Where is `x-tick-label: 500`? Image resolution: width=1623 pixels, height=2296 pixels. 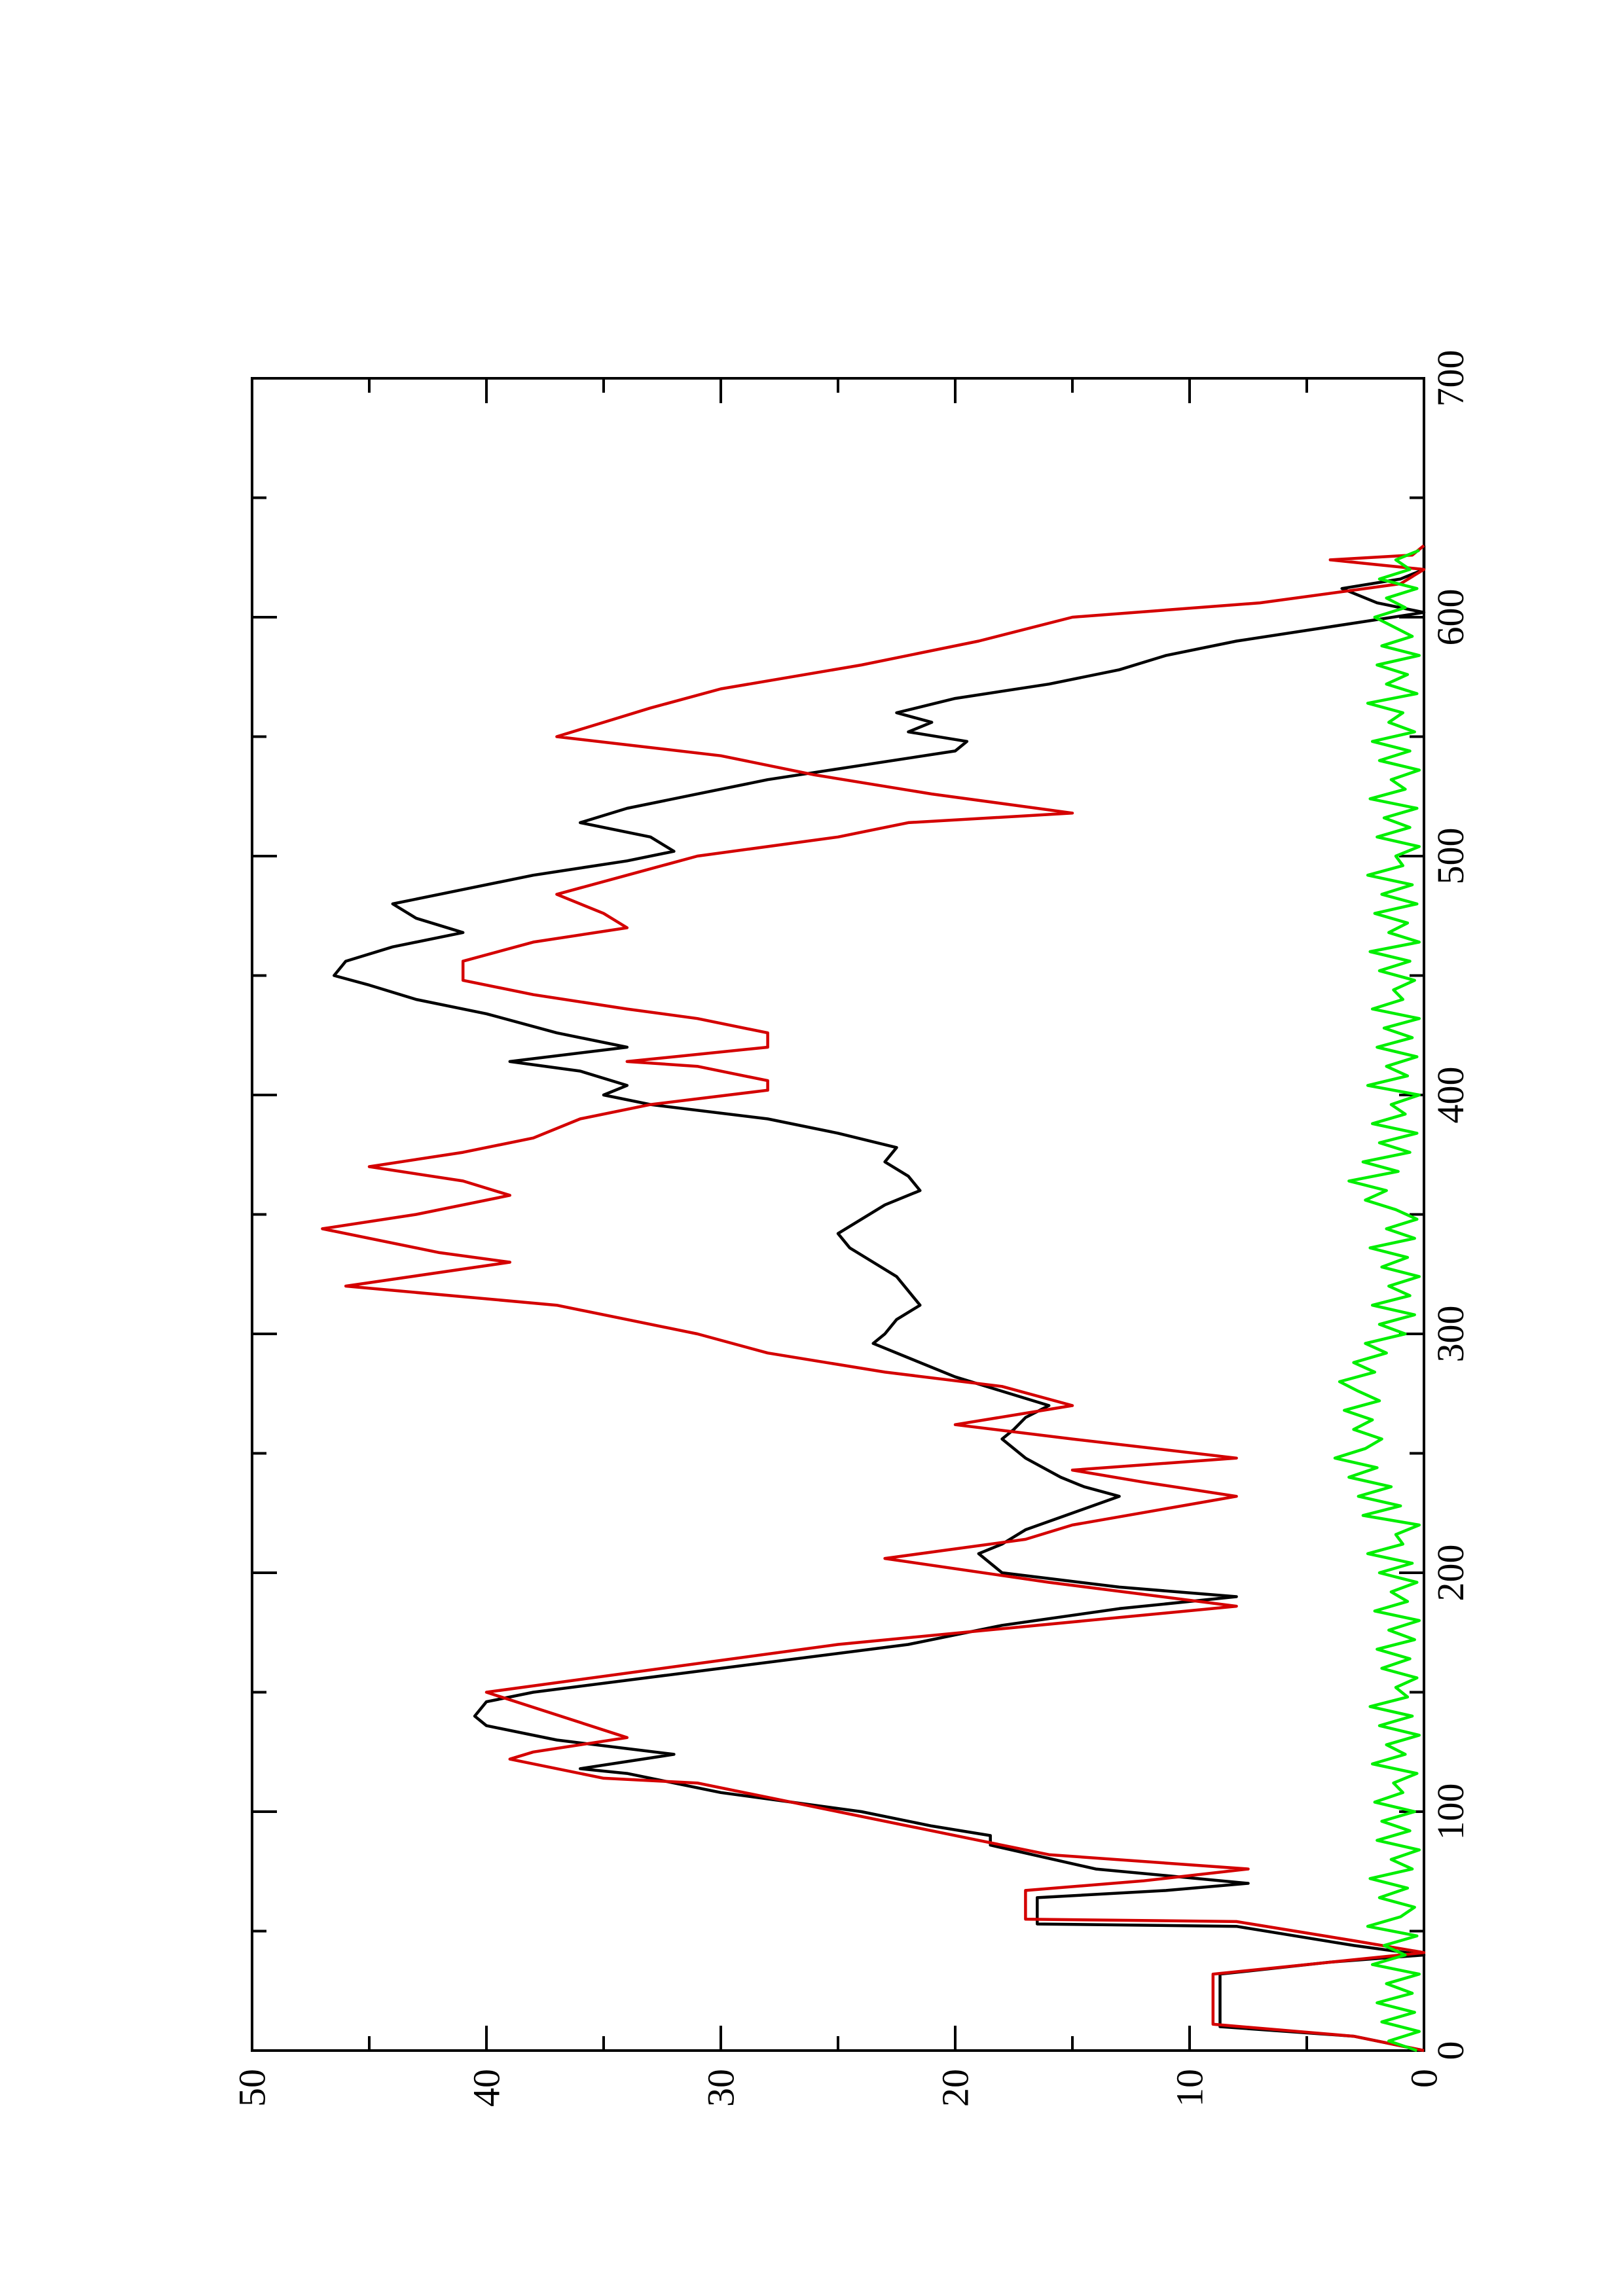
x-tick-label: 500 is located at coordinates (1450, 856).